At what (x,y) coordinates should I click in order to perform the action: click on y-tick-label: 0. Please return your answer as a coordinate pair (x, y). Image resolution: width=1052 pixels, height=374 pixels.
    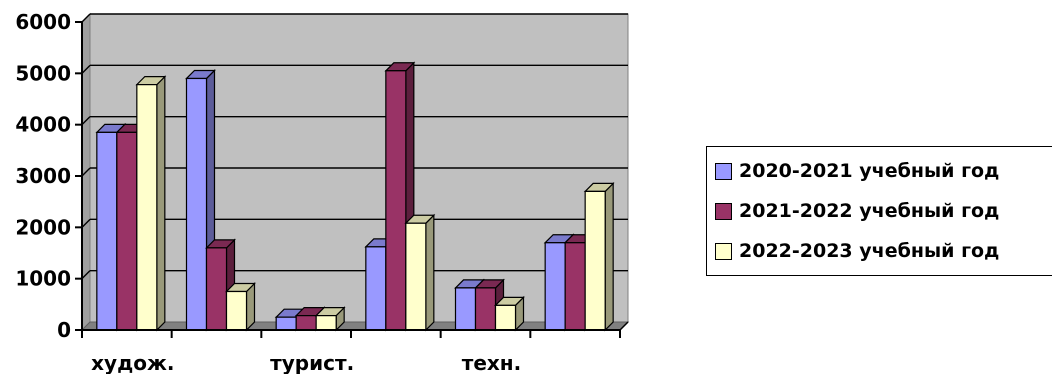
    Looking at the image, I should click on (64, 330).